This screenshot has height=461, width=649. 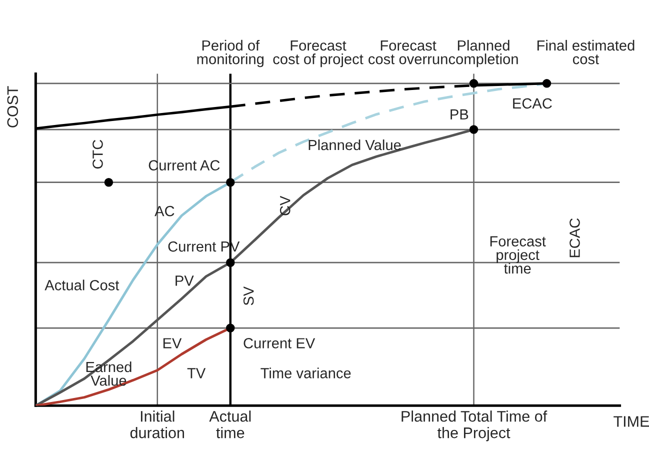 I want to click on annotation: CTC, so click(x=97, y=154).